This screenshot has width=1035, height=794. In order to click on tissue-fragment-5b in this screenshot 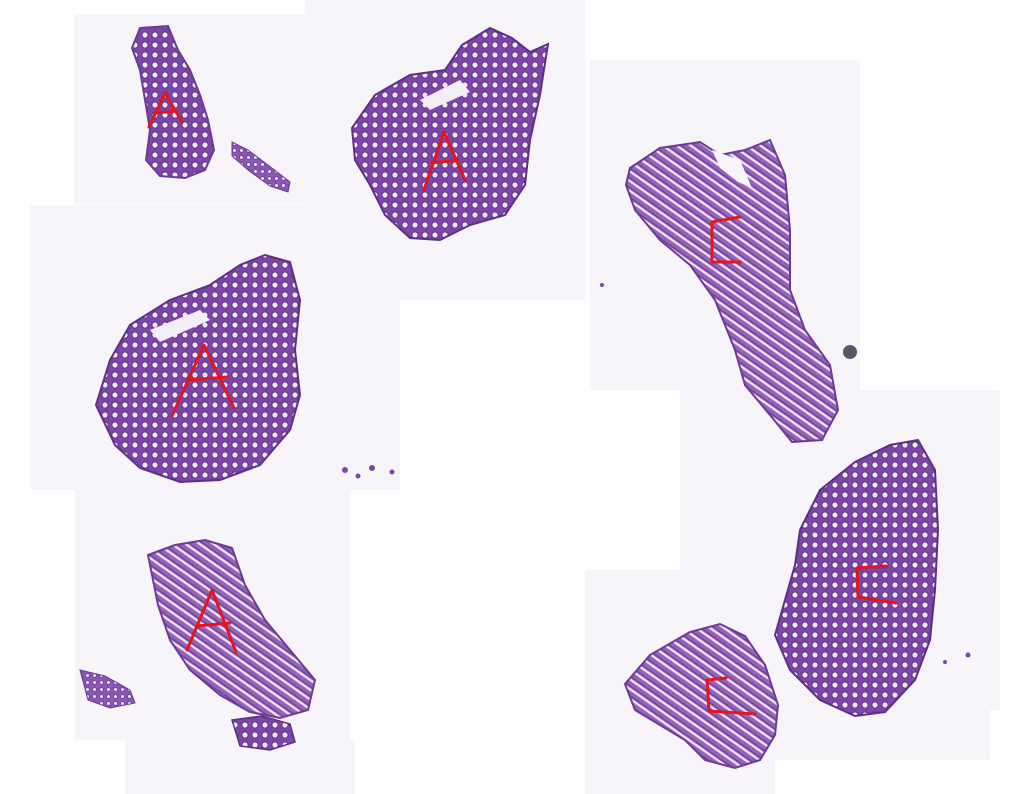, I will do `click(263, 733)`.